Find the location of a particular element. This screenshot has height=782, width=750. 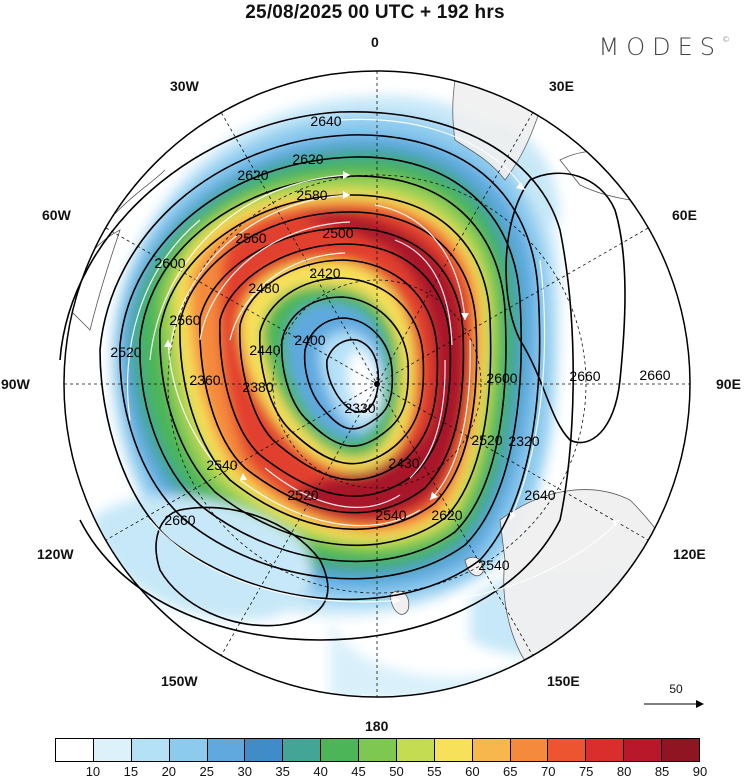

lon-label-90e: 90E is located at coordinates (728, 384).